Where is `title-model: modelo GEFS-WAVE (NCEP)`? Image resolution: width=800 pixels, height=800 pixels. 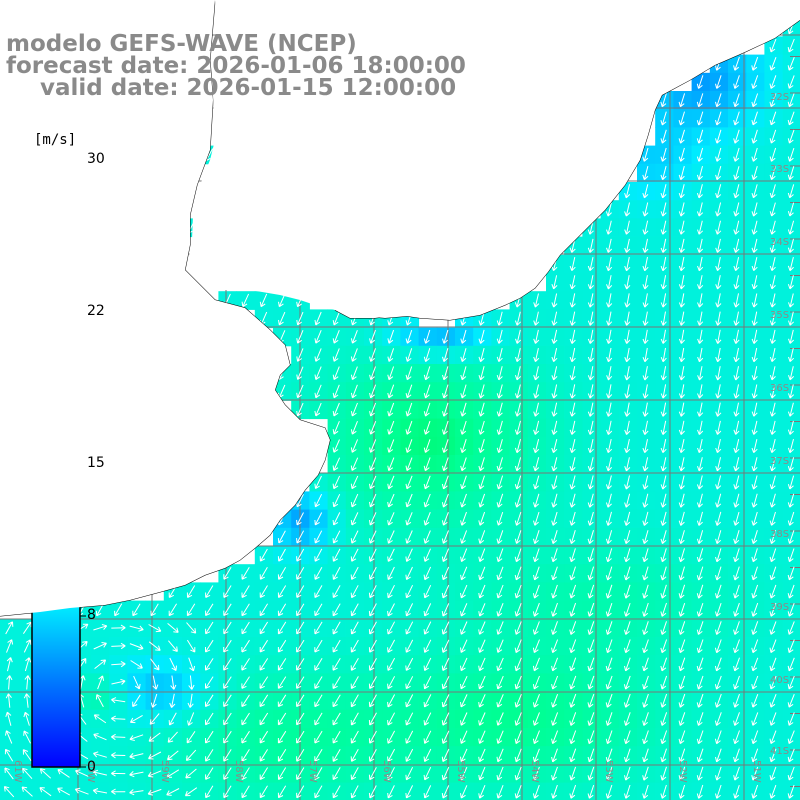
title-model: modelo GEFS-WAVE (NCEP) is located at coordinates (181, 44).